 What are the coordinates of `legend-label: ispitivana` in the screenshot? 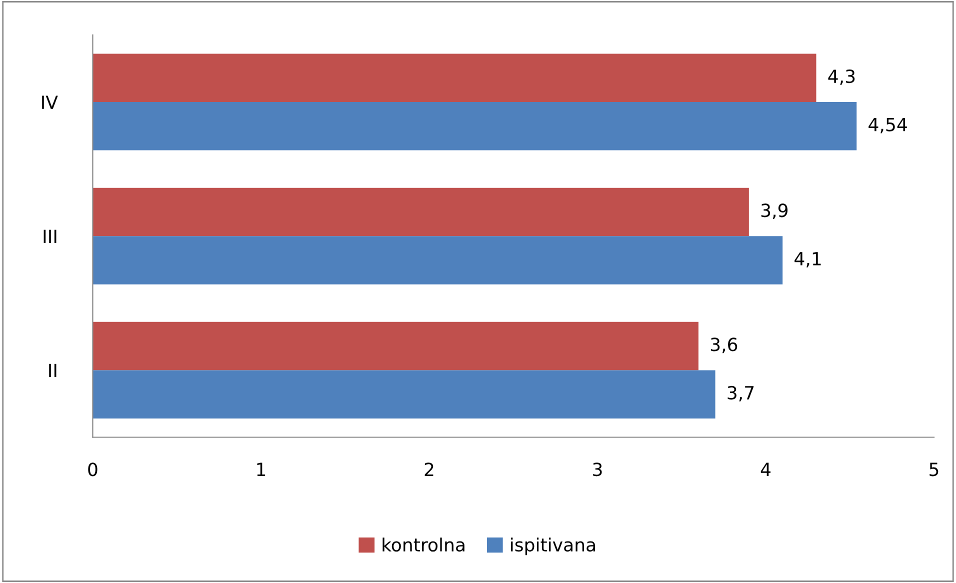 It's located at (553, 547).